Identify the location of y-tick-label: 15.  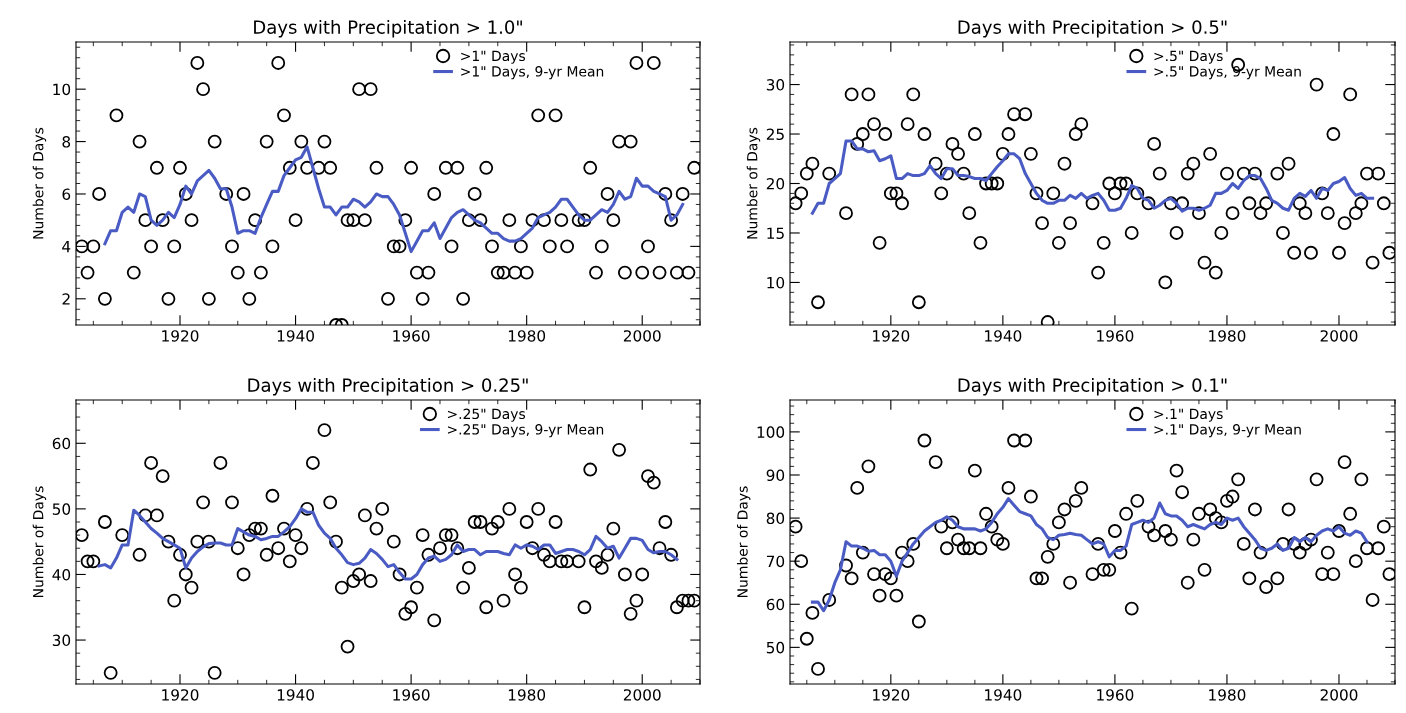
(775, 233).